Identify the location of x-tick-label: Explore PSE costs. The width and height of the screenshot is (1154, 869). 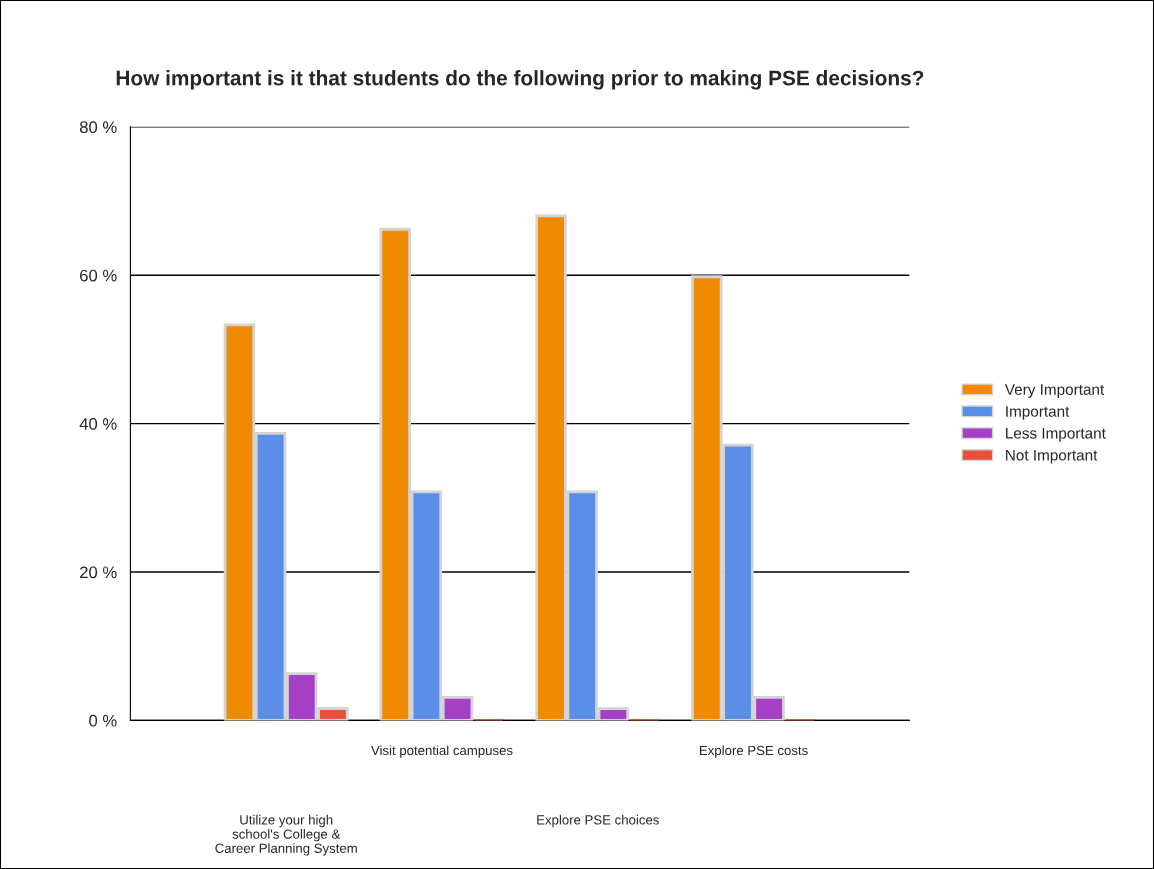
(754, 751).